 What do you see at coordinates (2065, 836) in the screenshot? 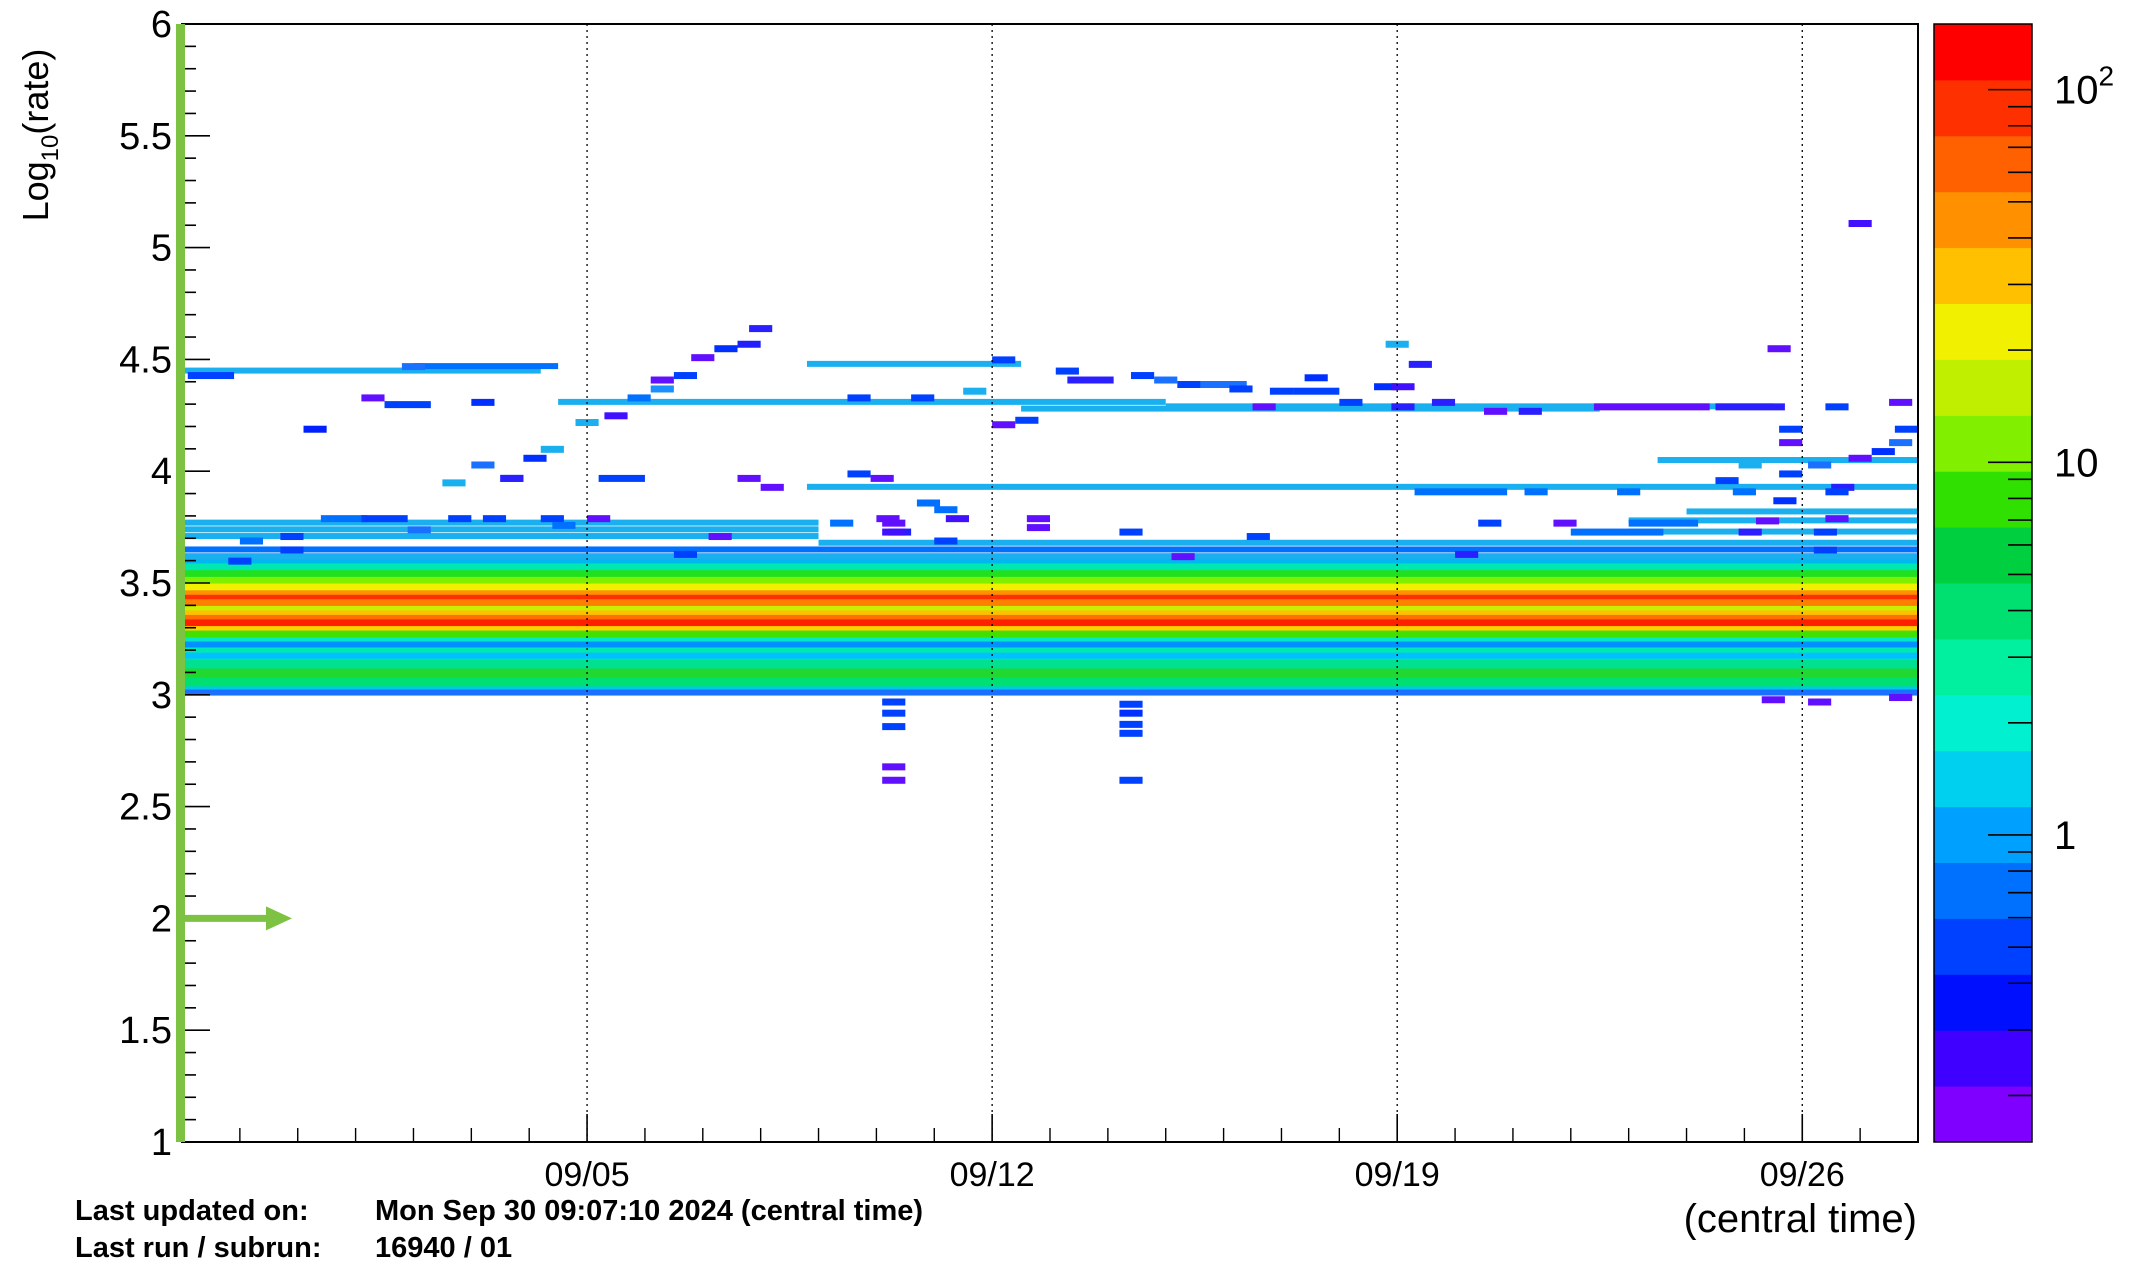
I see `colorbar-label: 1` at bounding box center [2065, 836].